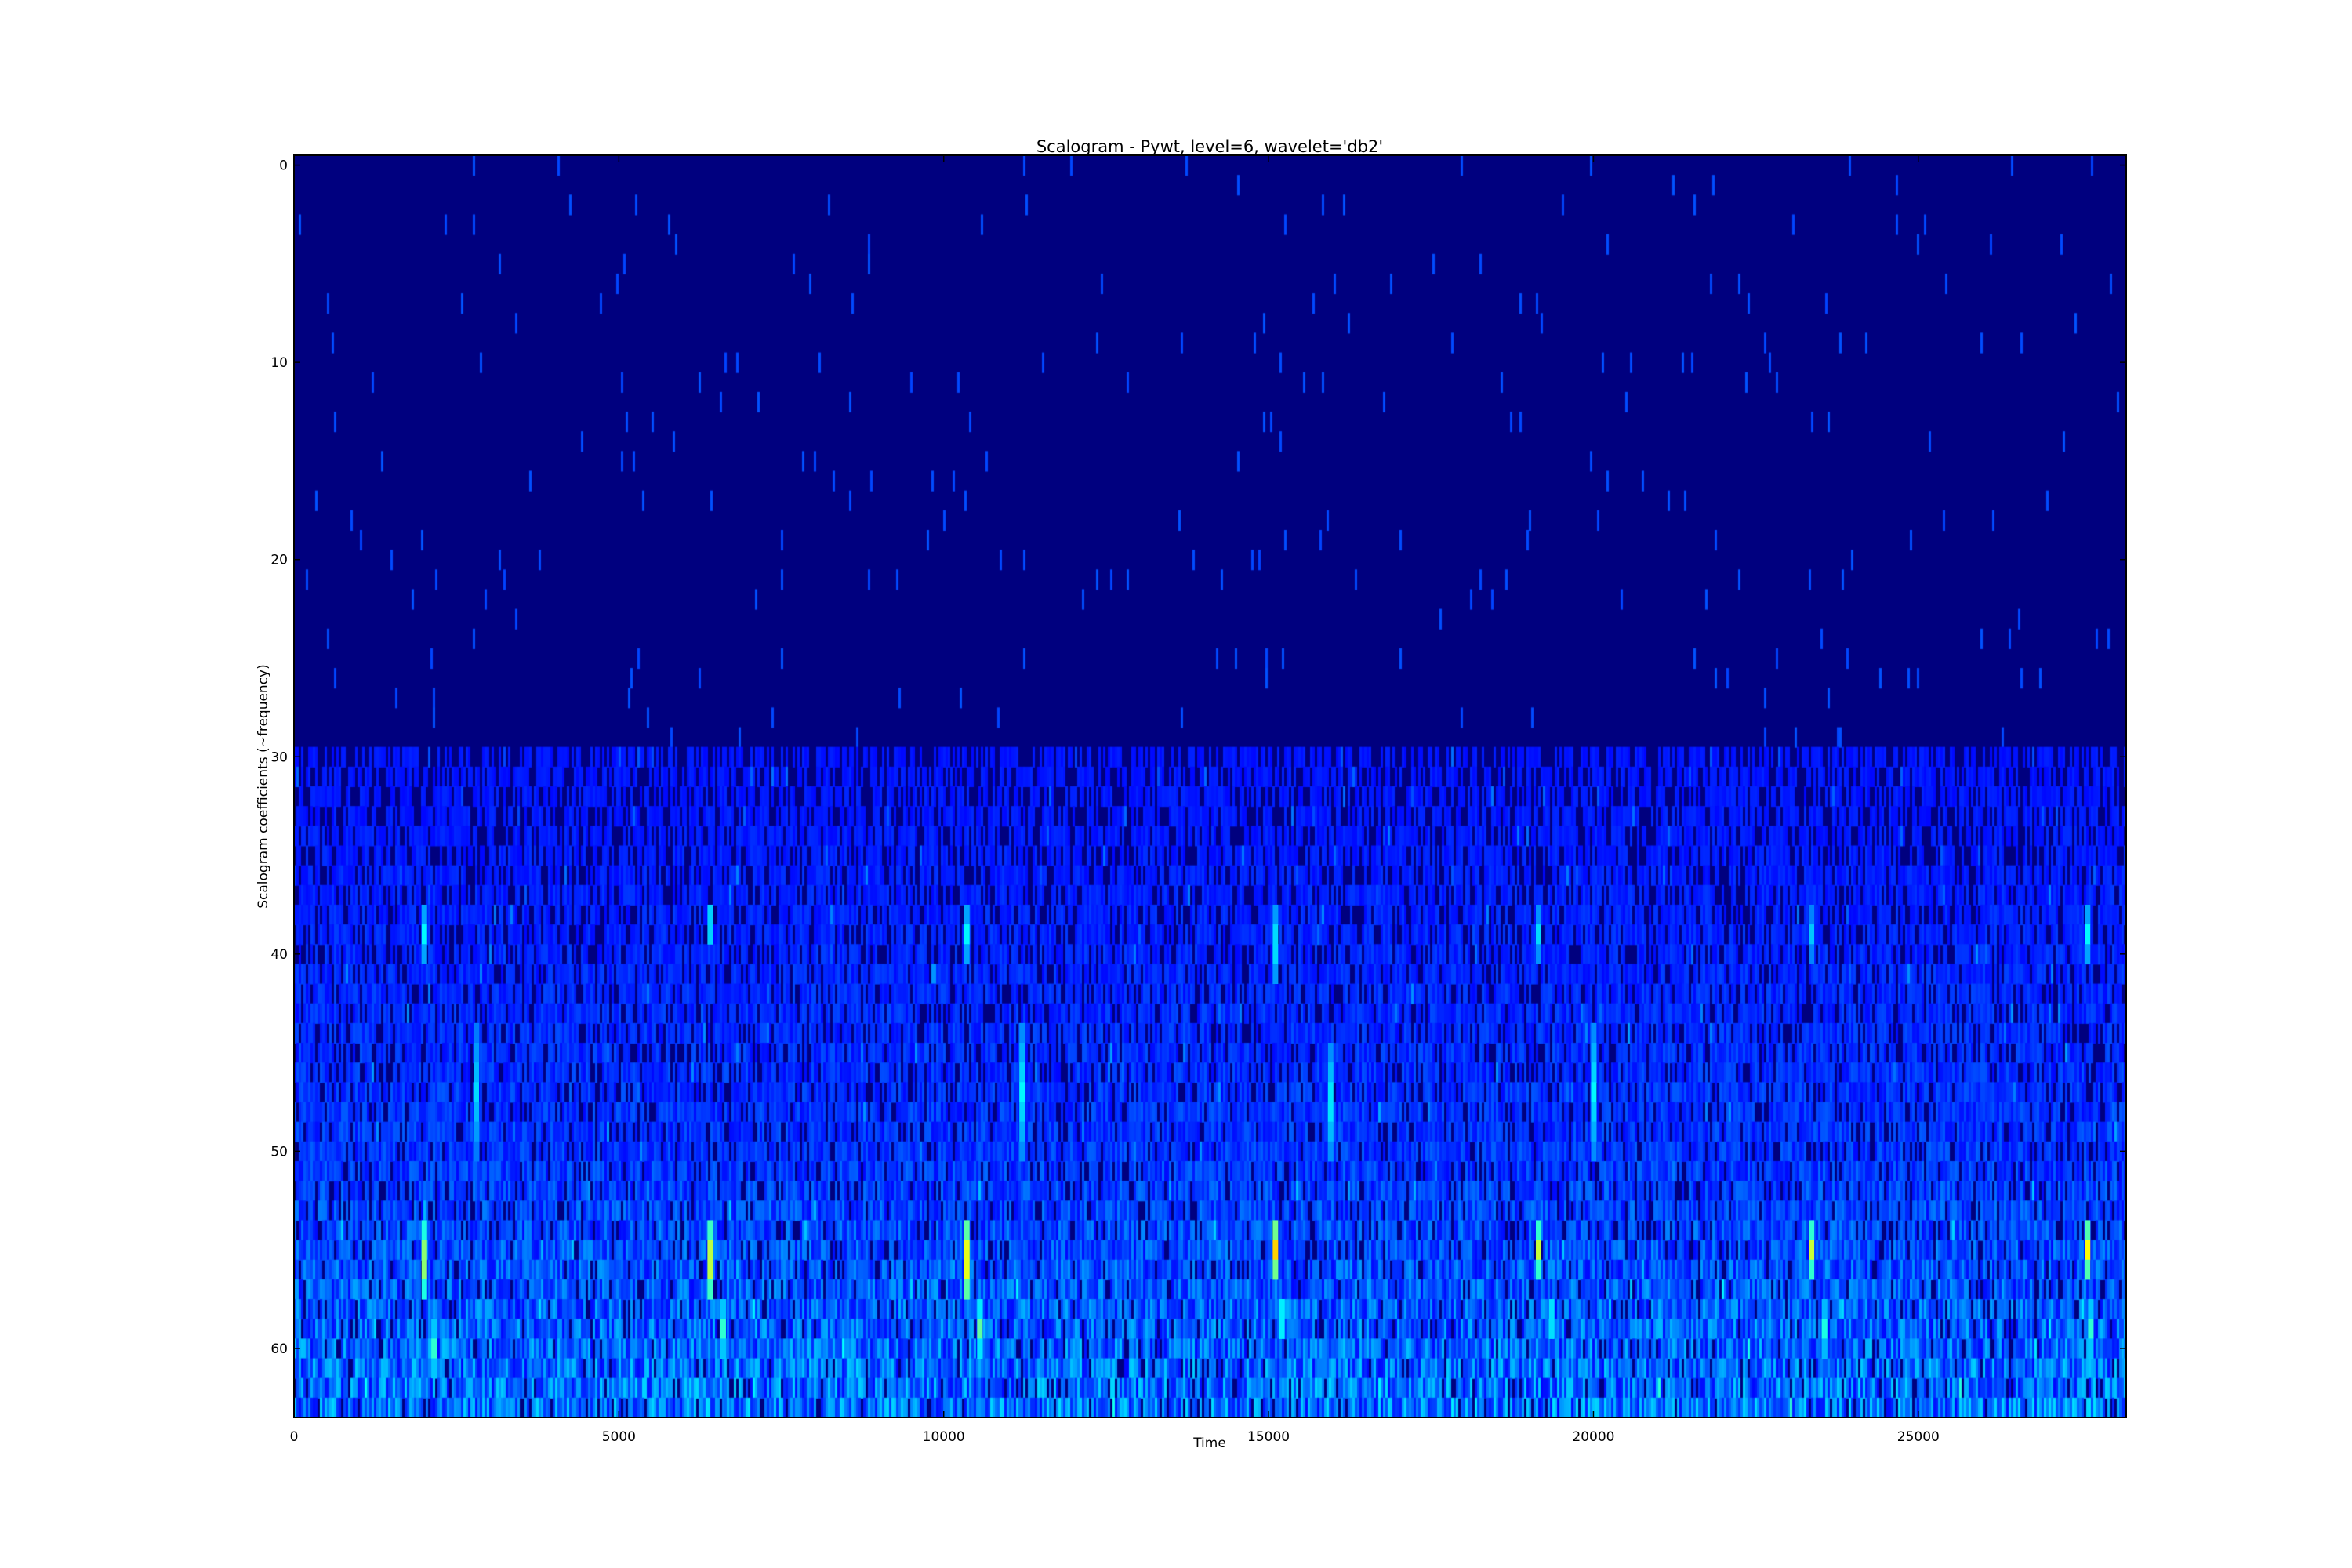 The width and height of the screenshot is (2352, 1568). Describe the element at coordinates (279, 363) in the screenshot. I see `y-tick-label: 10` at that location.